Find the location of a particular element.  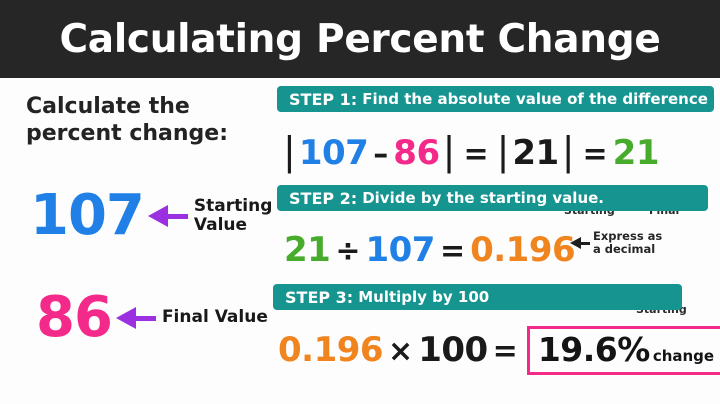

equals-operator-2: = is located at coordinates (595, 154).